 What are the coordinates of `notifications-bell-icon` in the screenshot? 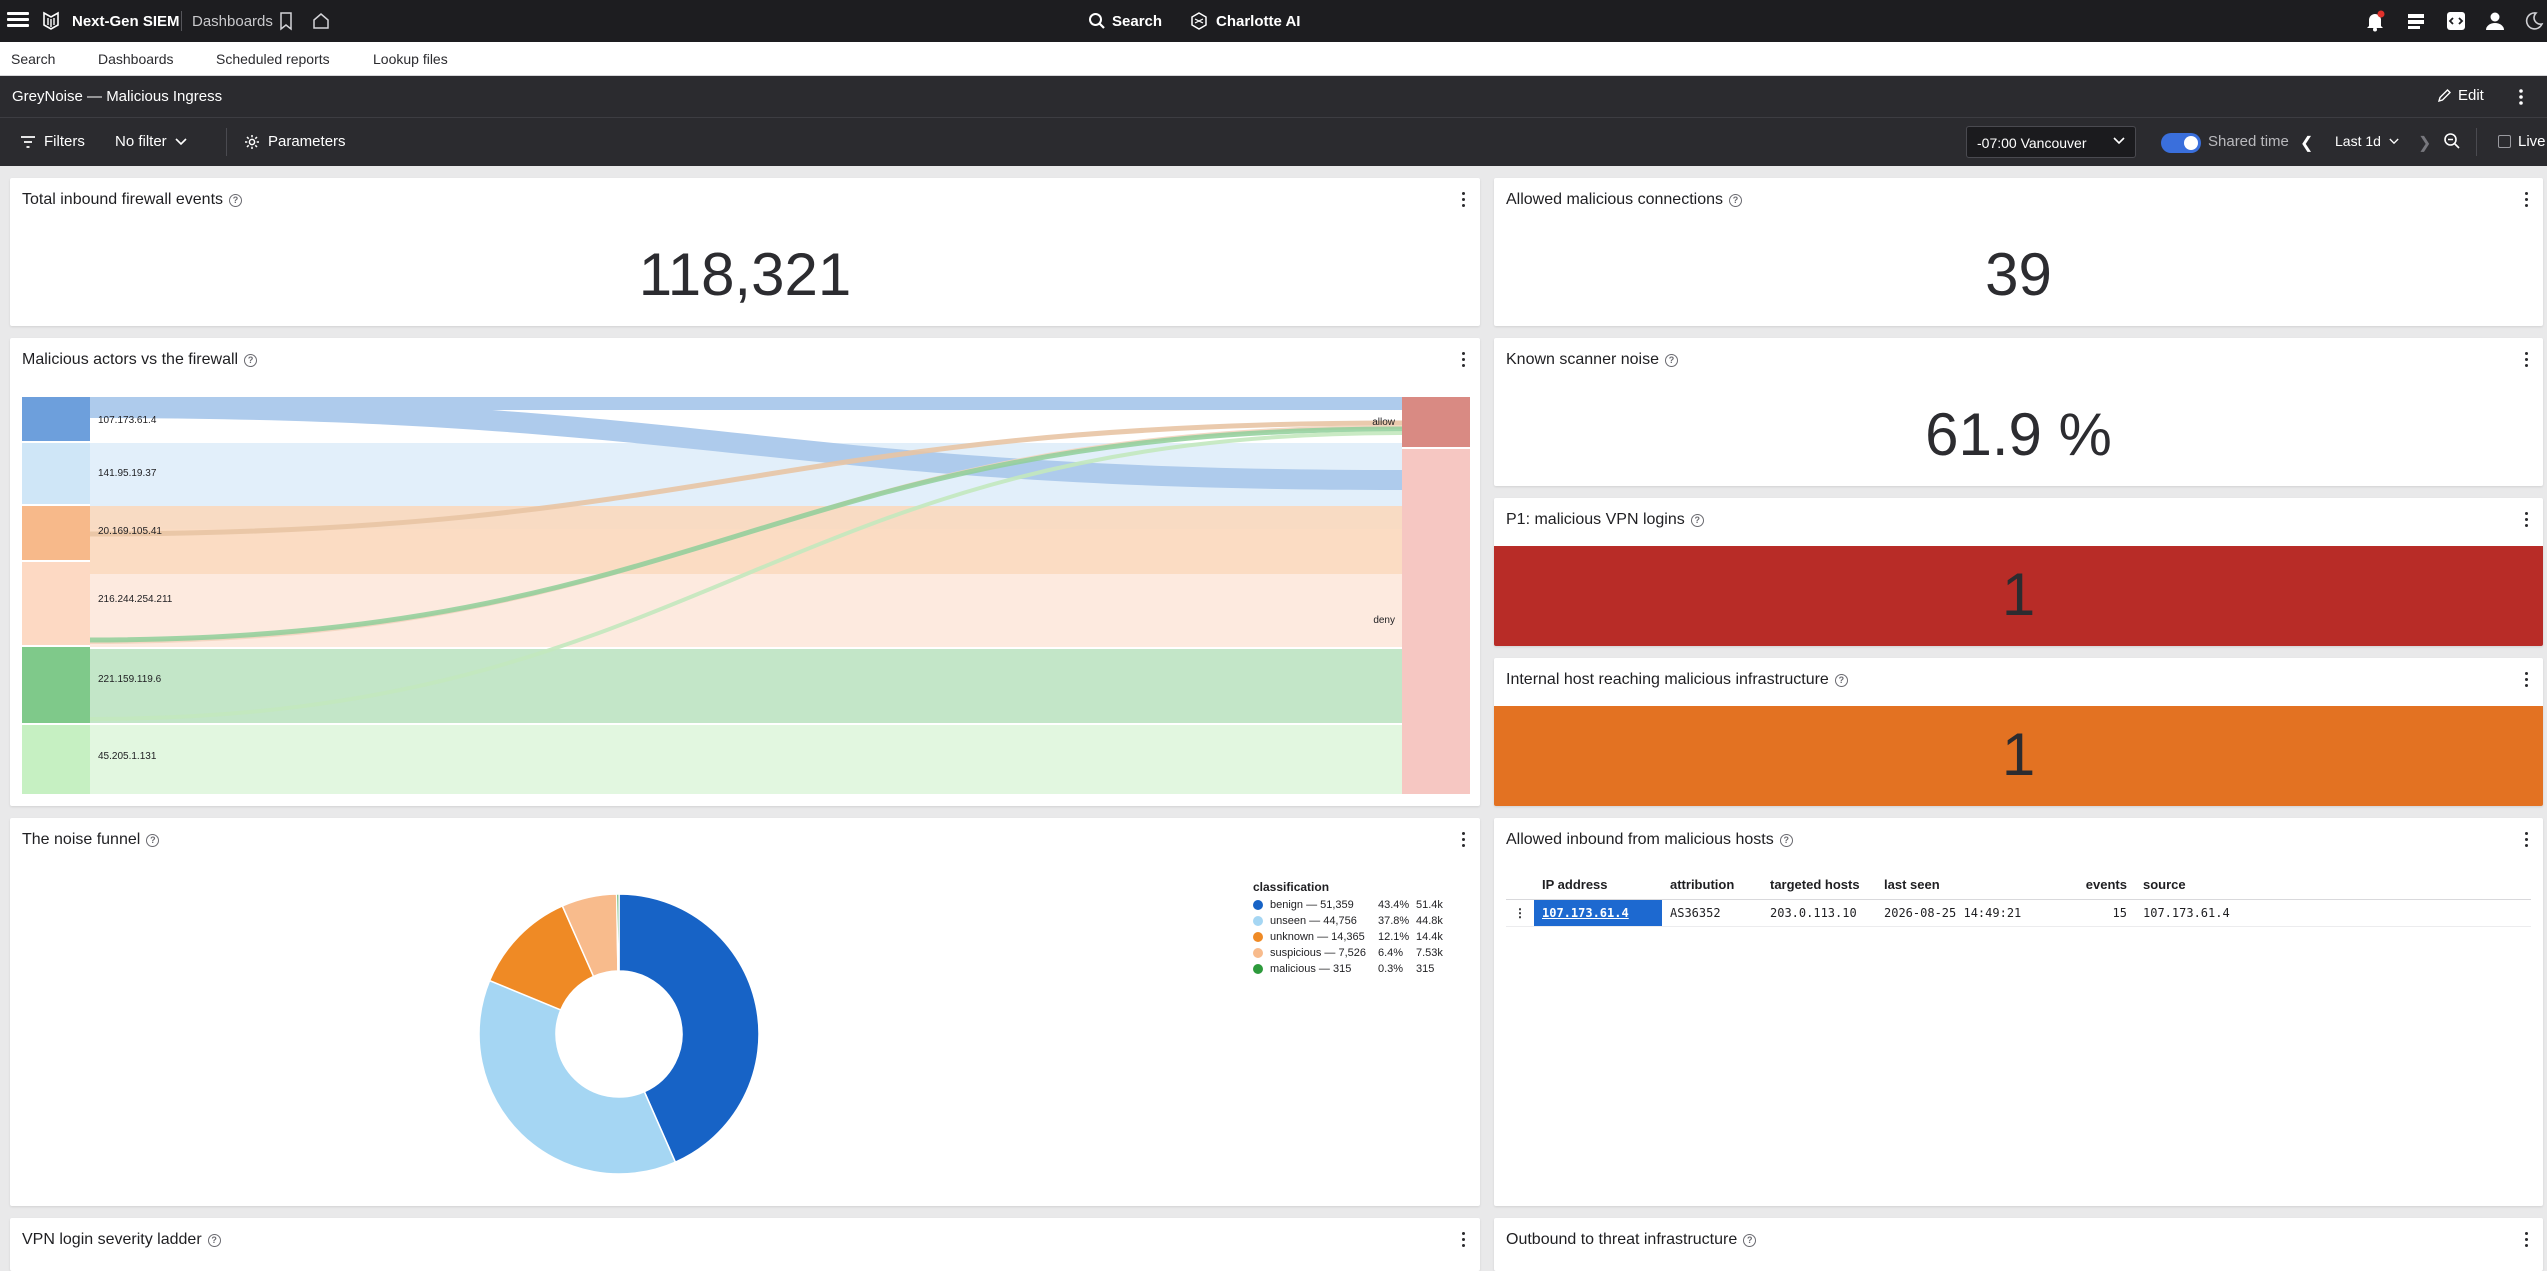 It's located at (2375, 21).